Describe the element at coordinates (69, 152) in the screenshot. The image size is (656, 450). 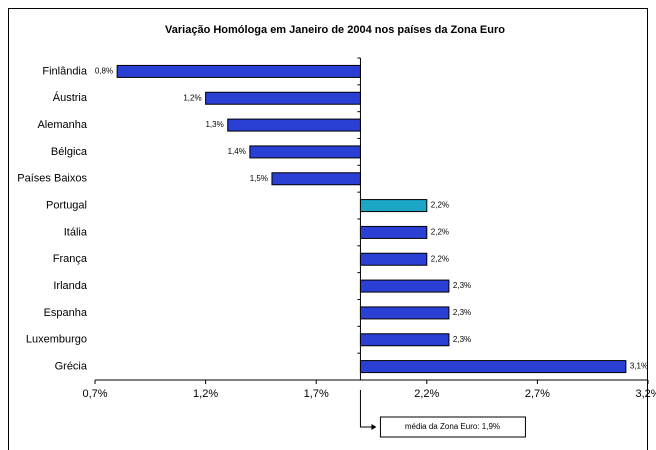
I see `category-label: Bélgica` at that location.